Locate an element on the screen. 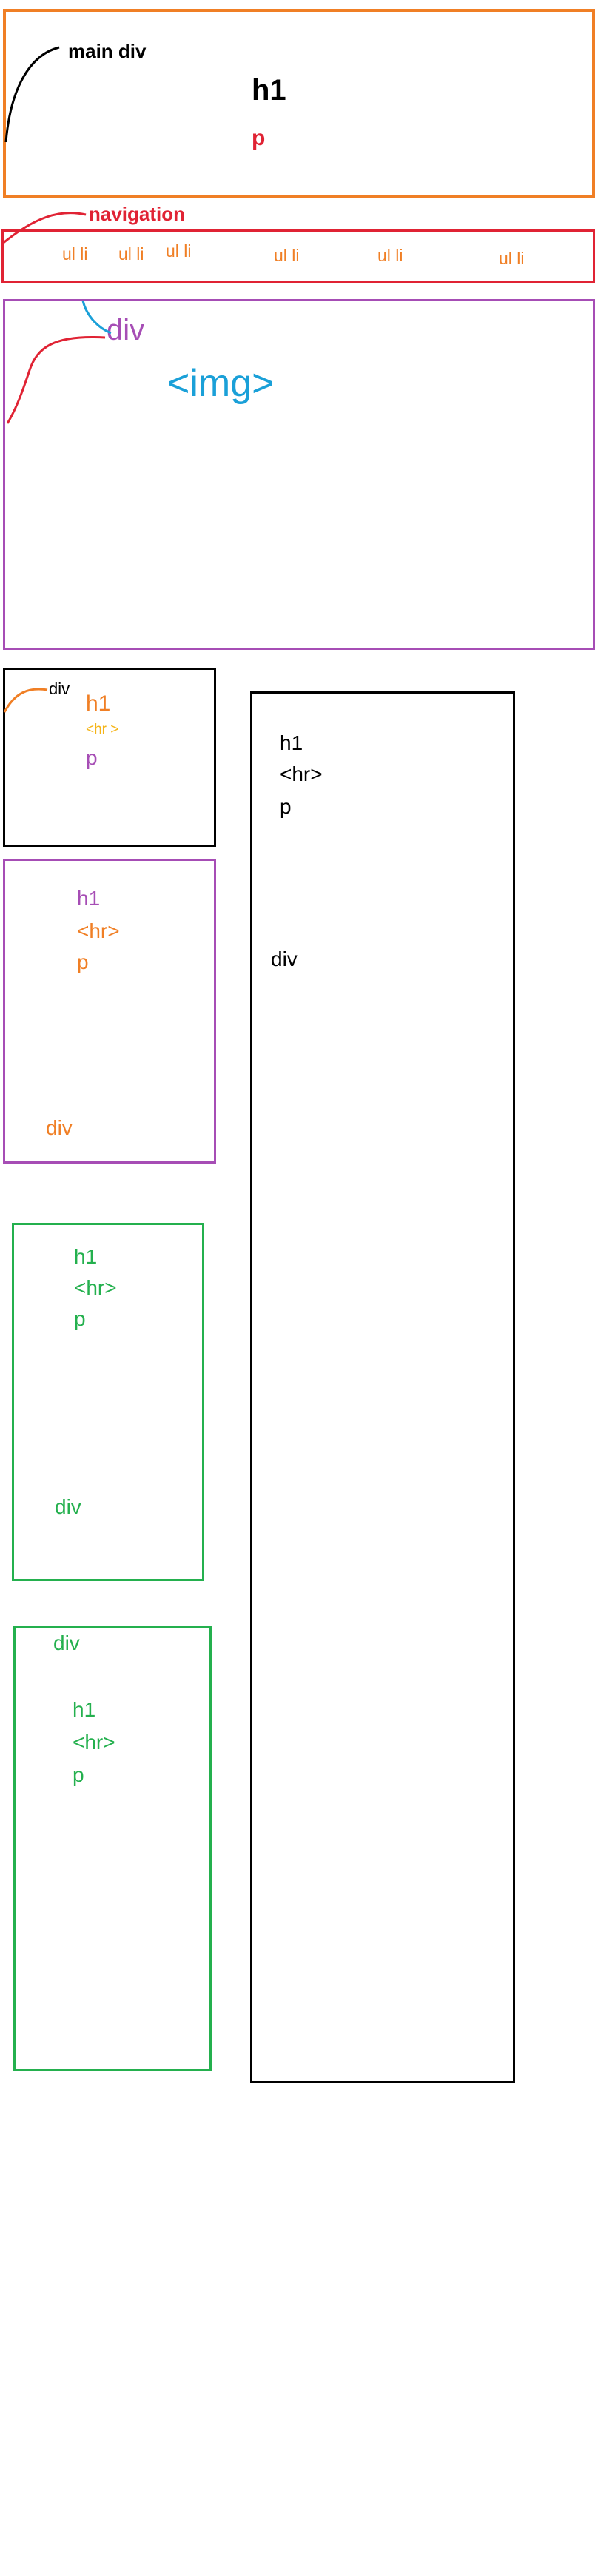 The image size is (598, 2576). card1-p-label: p is located at coordinates (92, 757).